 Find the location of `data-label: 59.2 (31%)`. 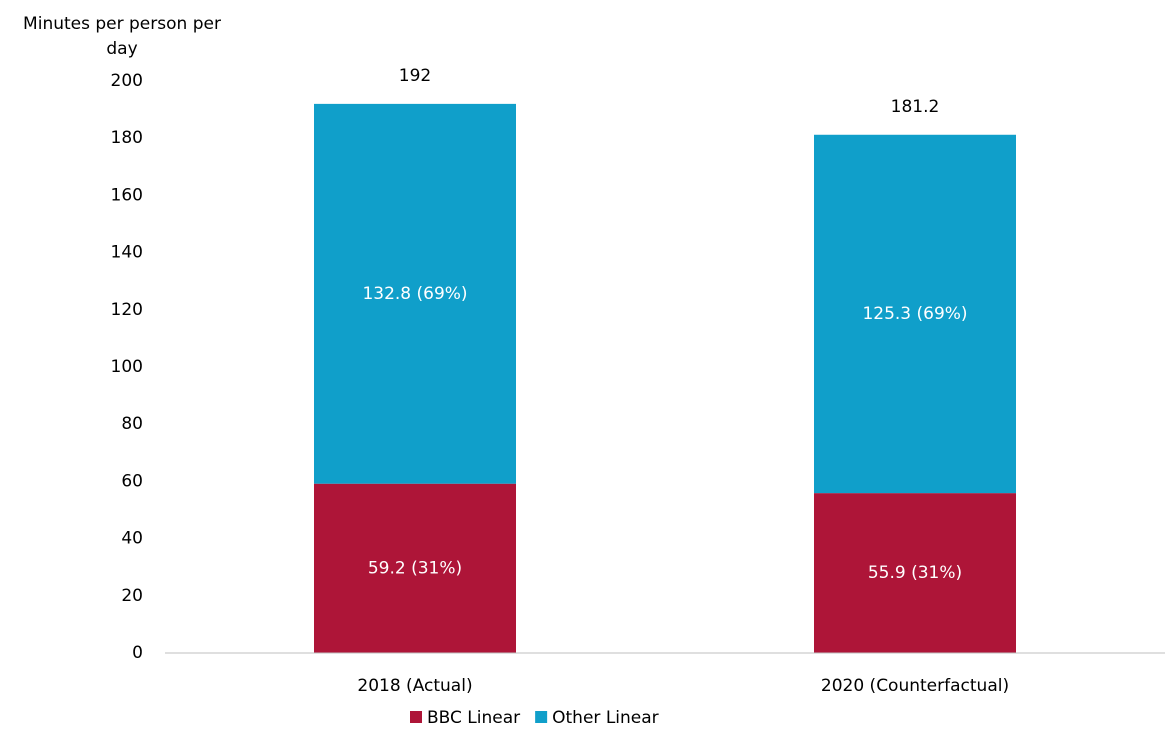

data-label: 59.2 (31%) is located at coordinates (415, 568).